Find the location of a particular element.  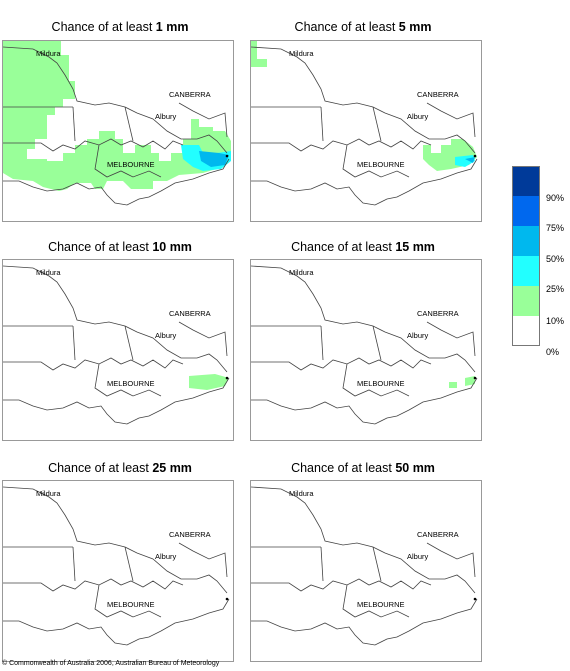

boundaries-25mm is located at coordinates (116, 566).